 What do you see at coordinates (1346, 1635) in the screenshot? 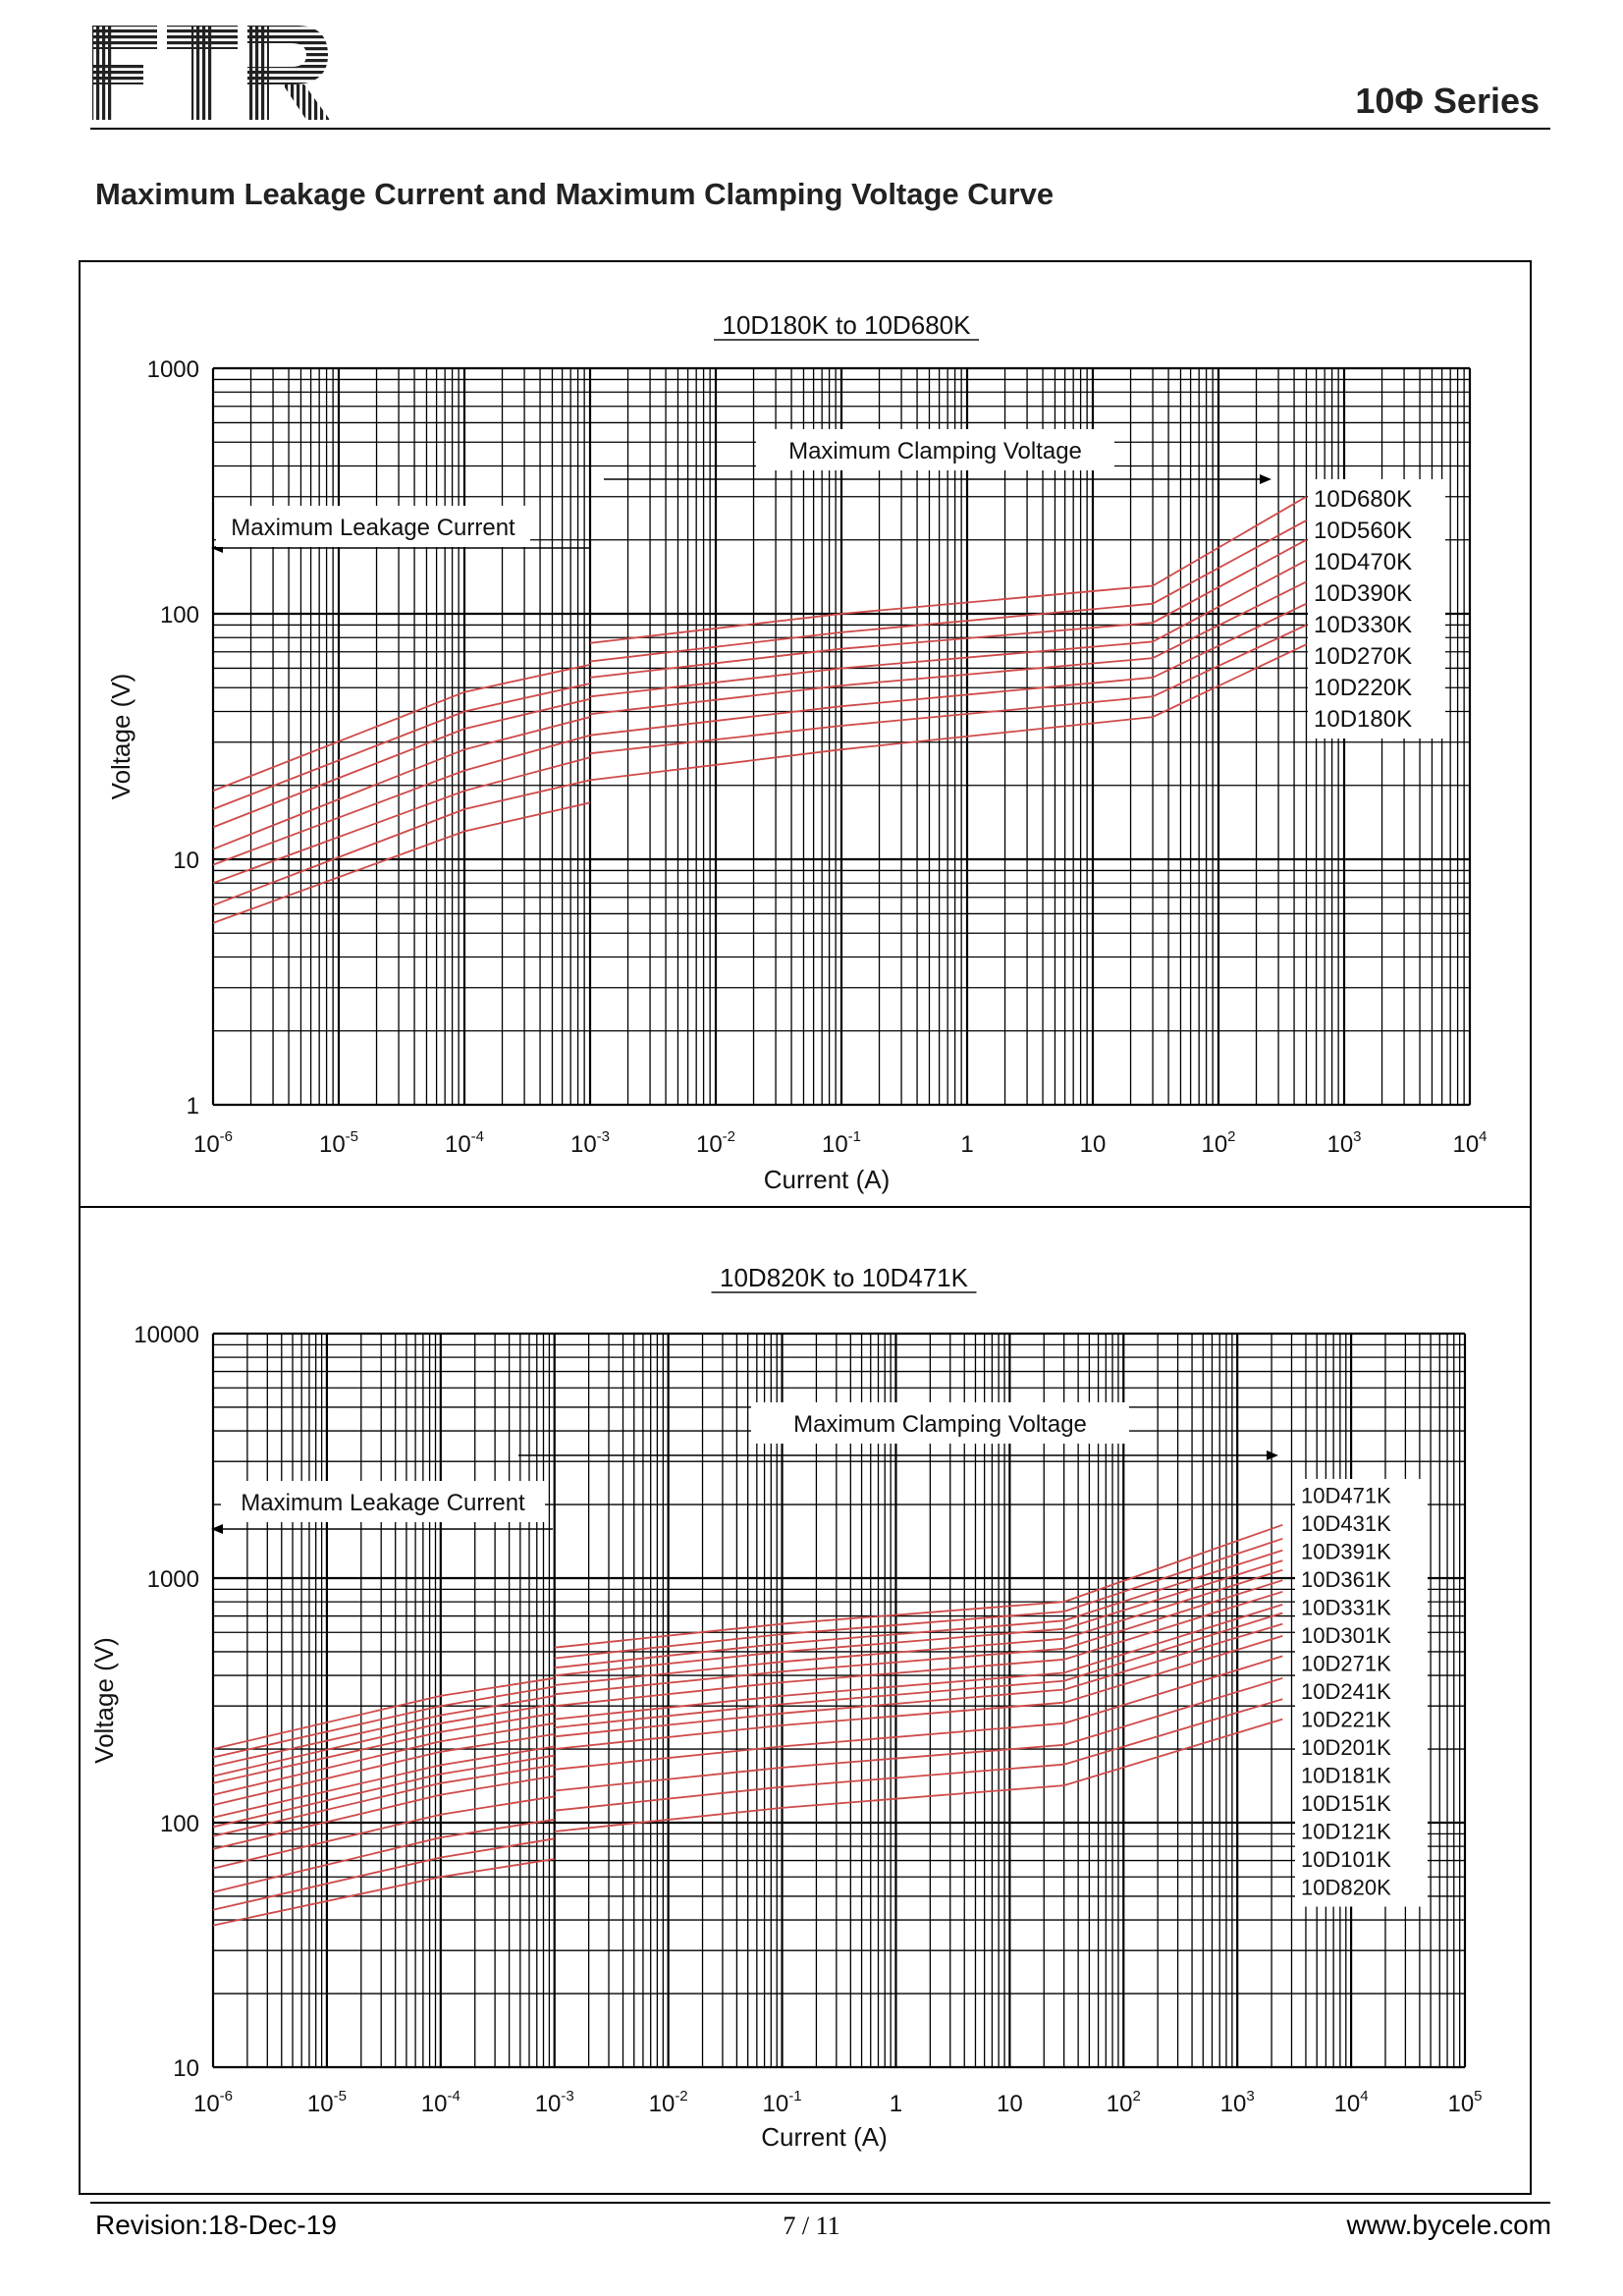
I see `legend-entry: 10D301K` at bounding box center [1346, 1635].